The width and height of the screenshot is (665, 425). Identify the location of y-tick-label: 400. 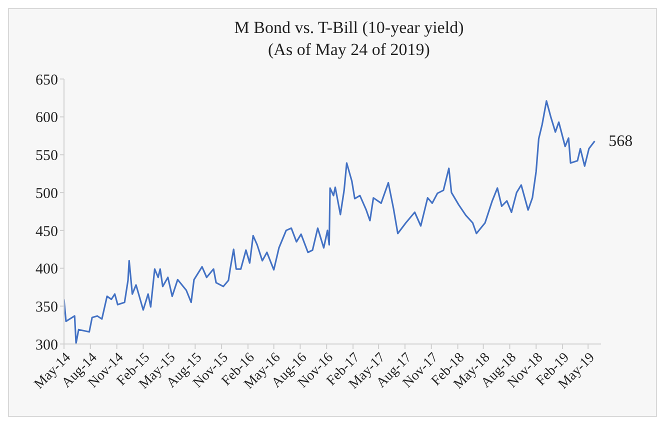
(47, 270).